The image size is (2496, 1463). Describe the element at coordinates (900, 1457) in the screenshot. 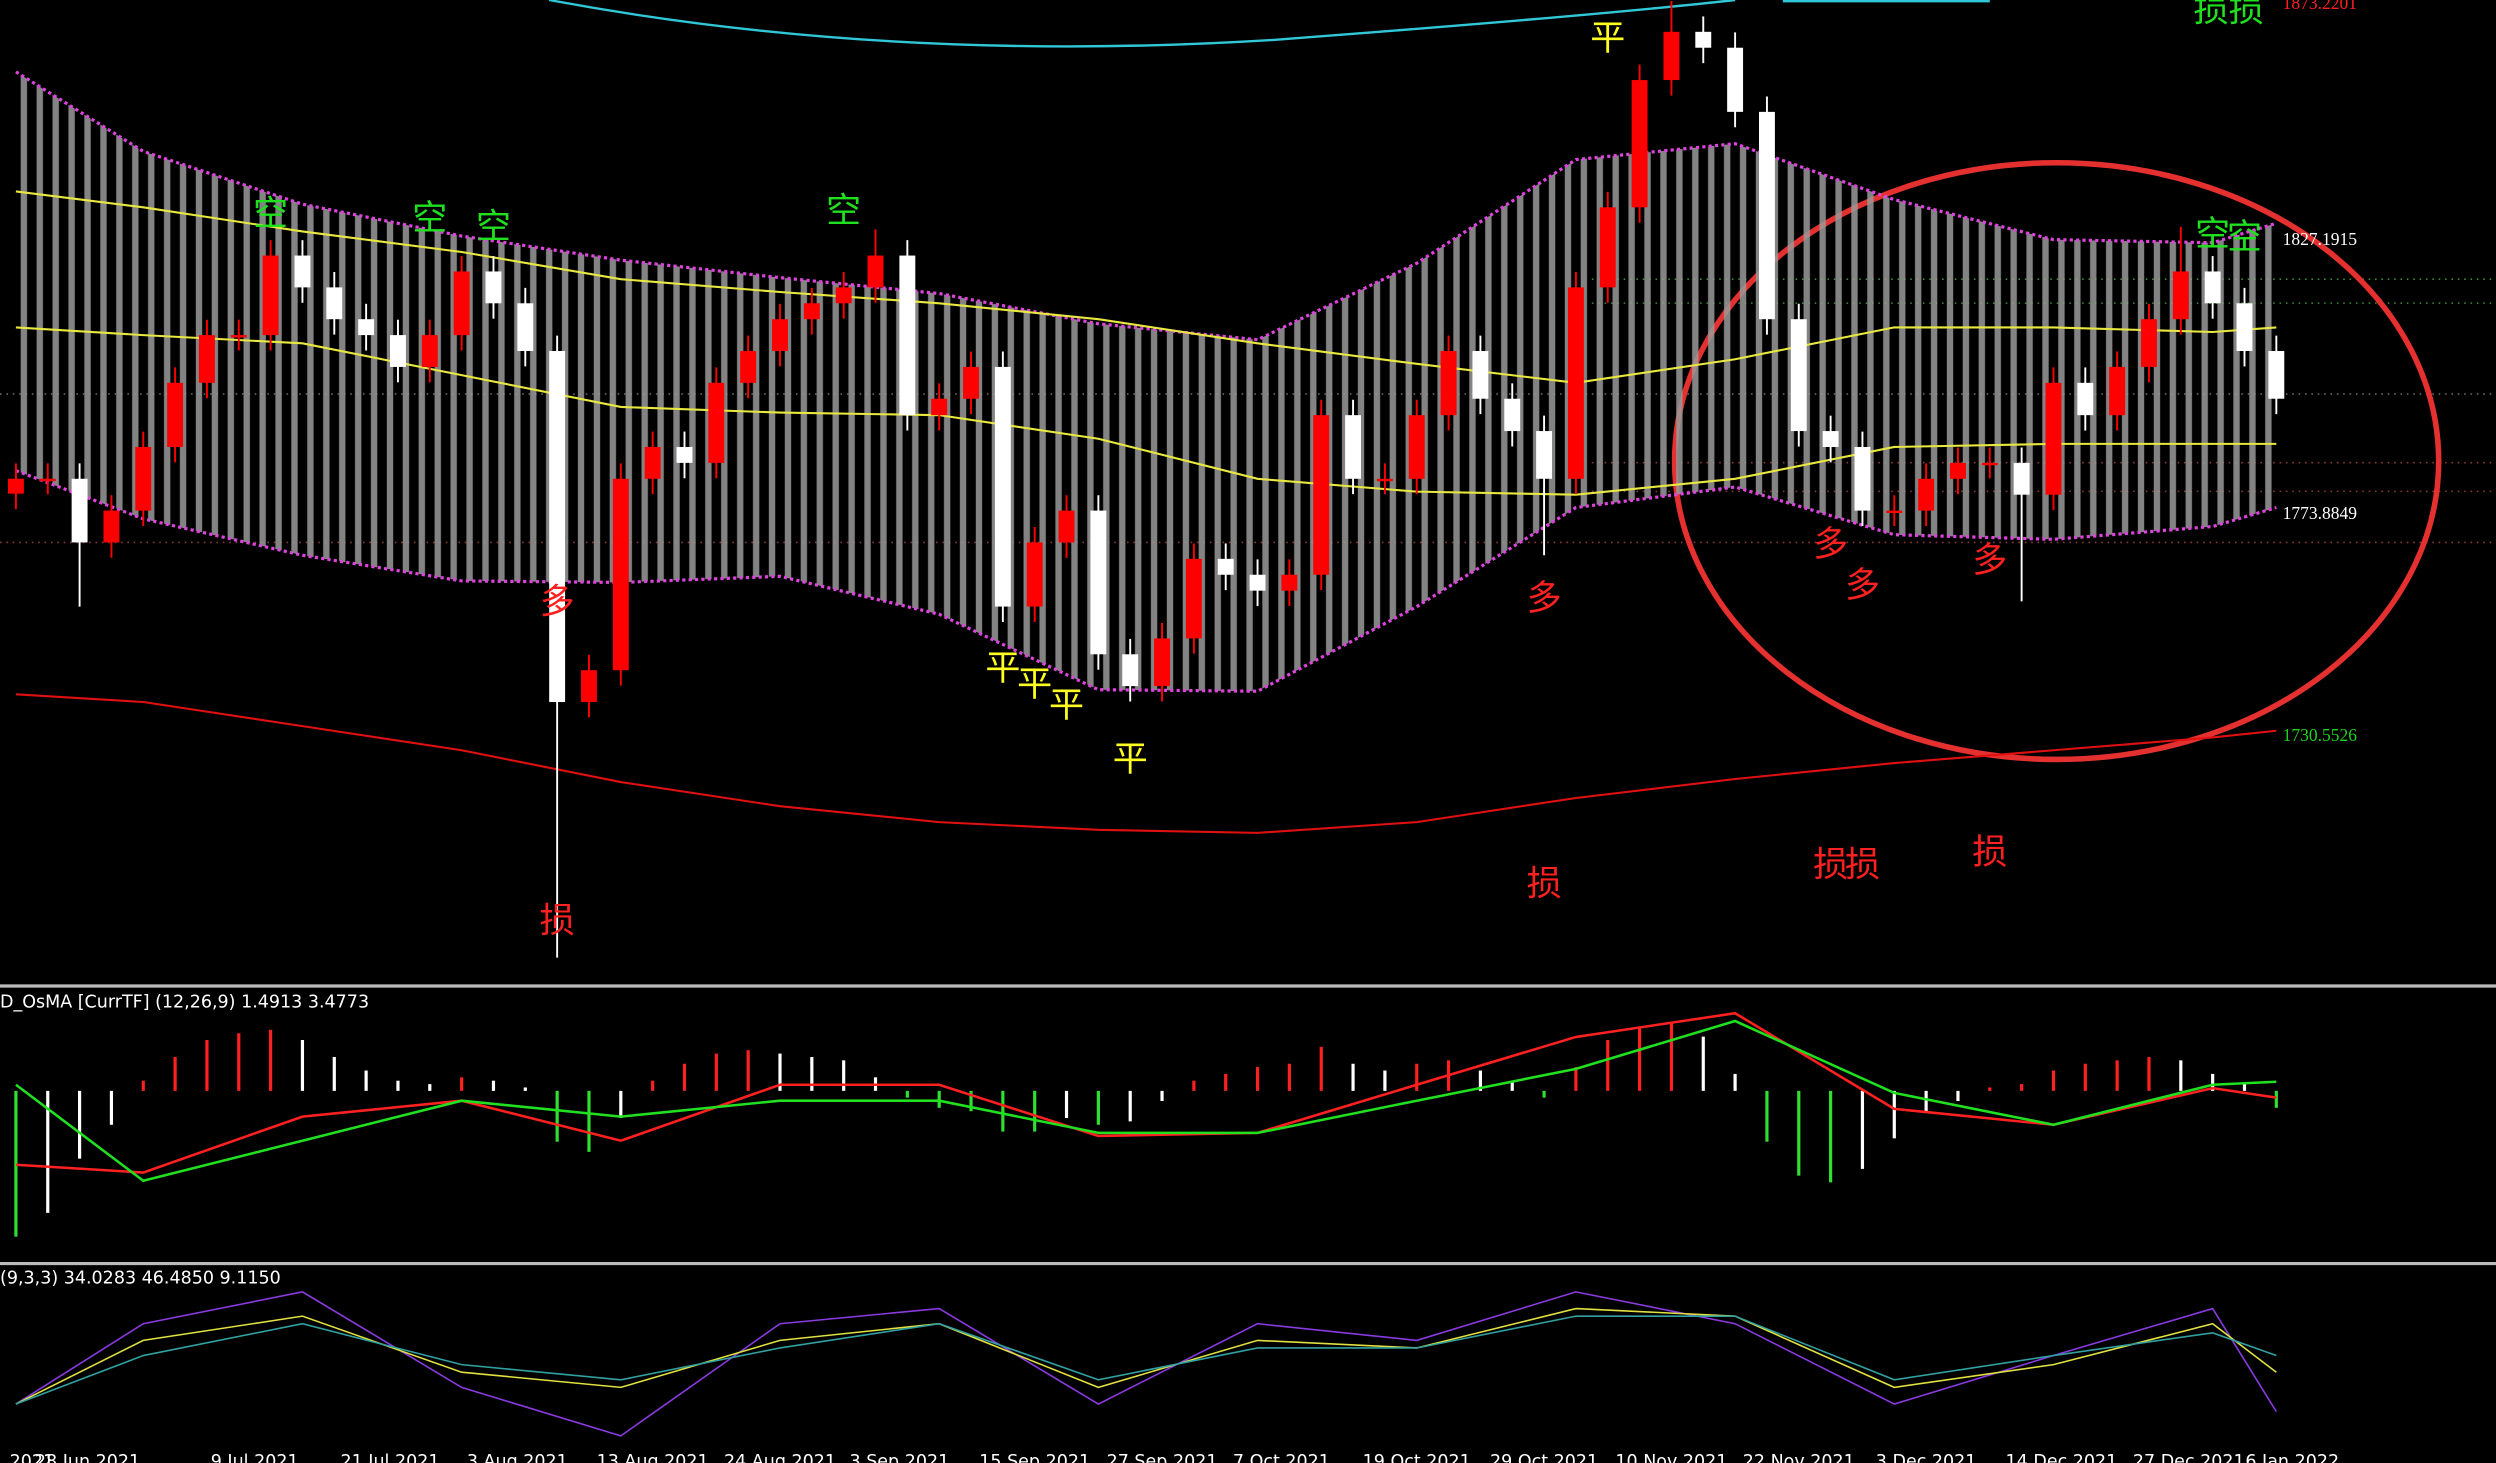

I see `date-label: 3 Sep 2021` at that location.